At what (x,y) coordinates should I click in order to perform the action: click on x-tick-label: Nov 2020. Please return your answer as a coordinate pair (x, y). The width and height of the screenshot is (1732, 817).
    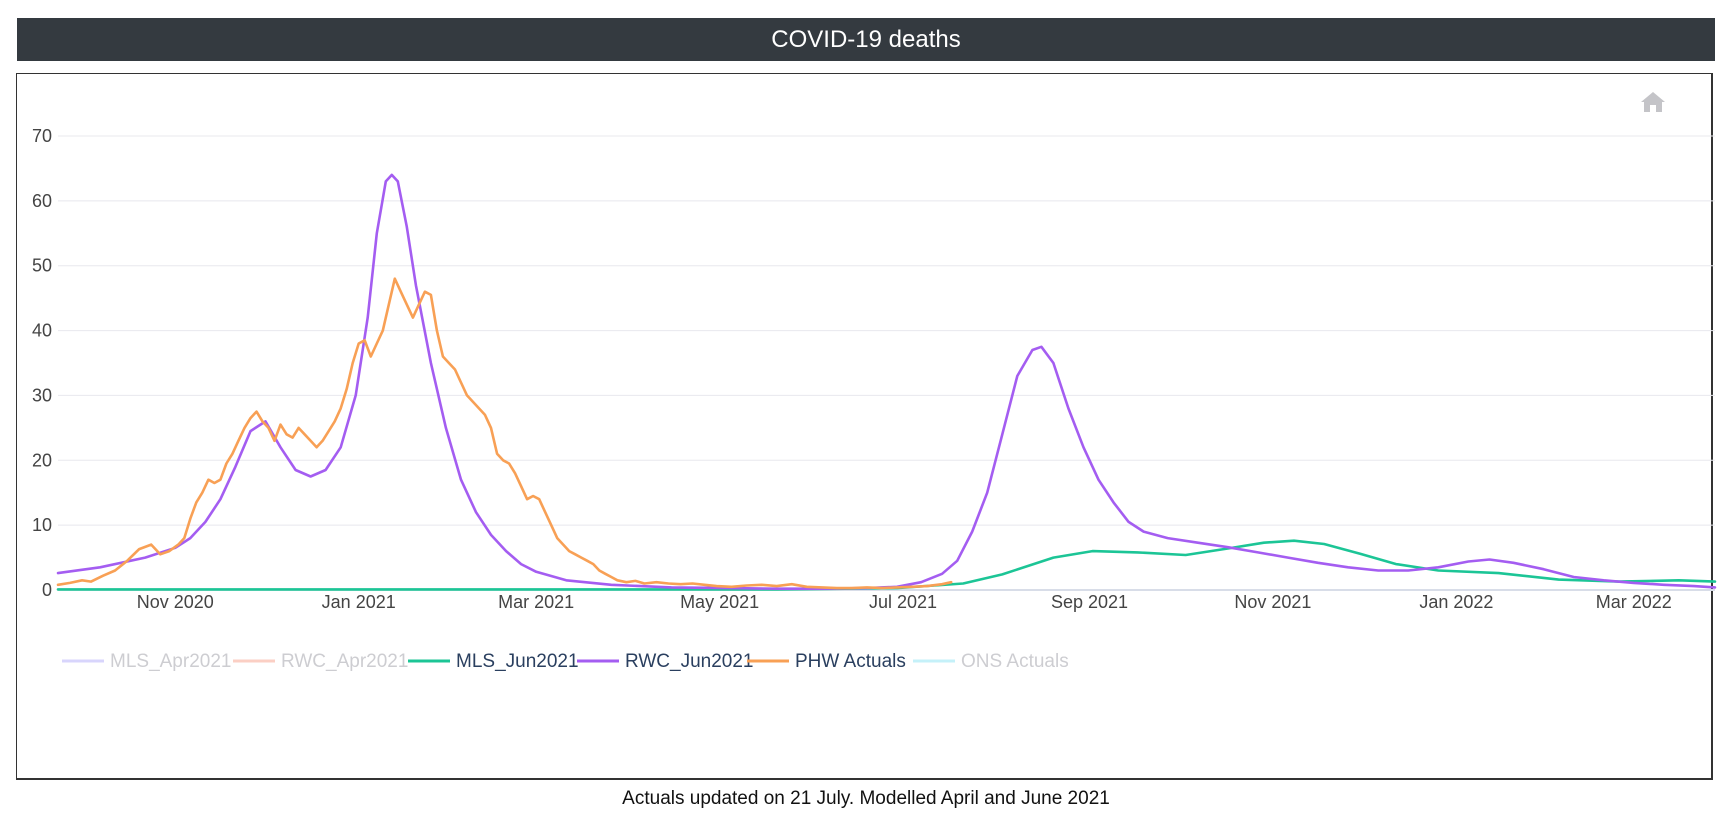
    Looking at the image, I should click on (175, 602).